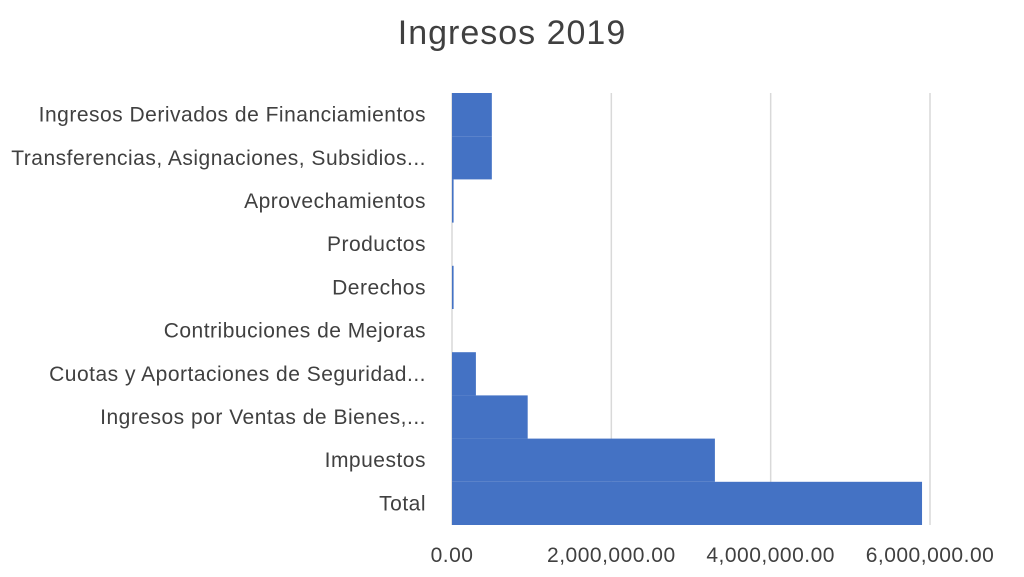  I want to click on chart-title: Ingresos 2019, so click(512, 33).